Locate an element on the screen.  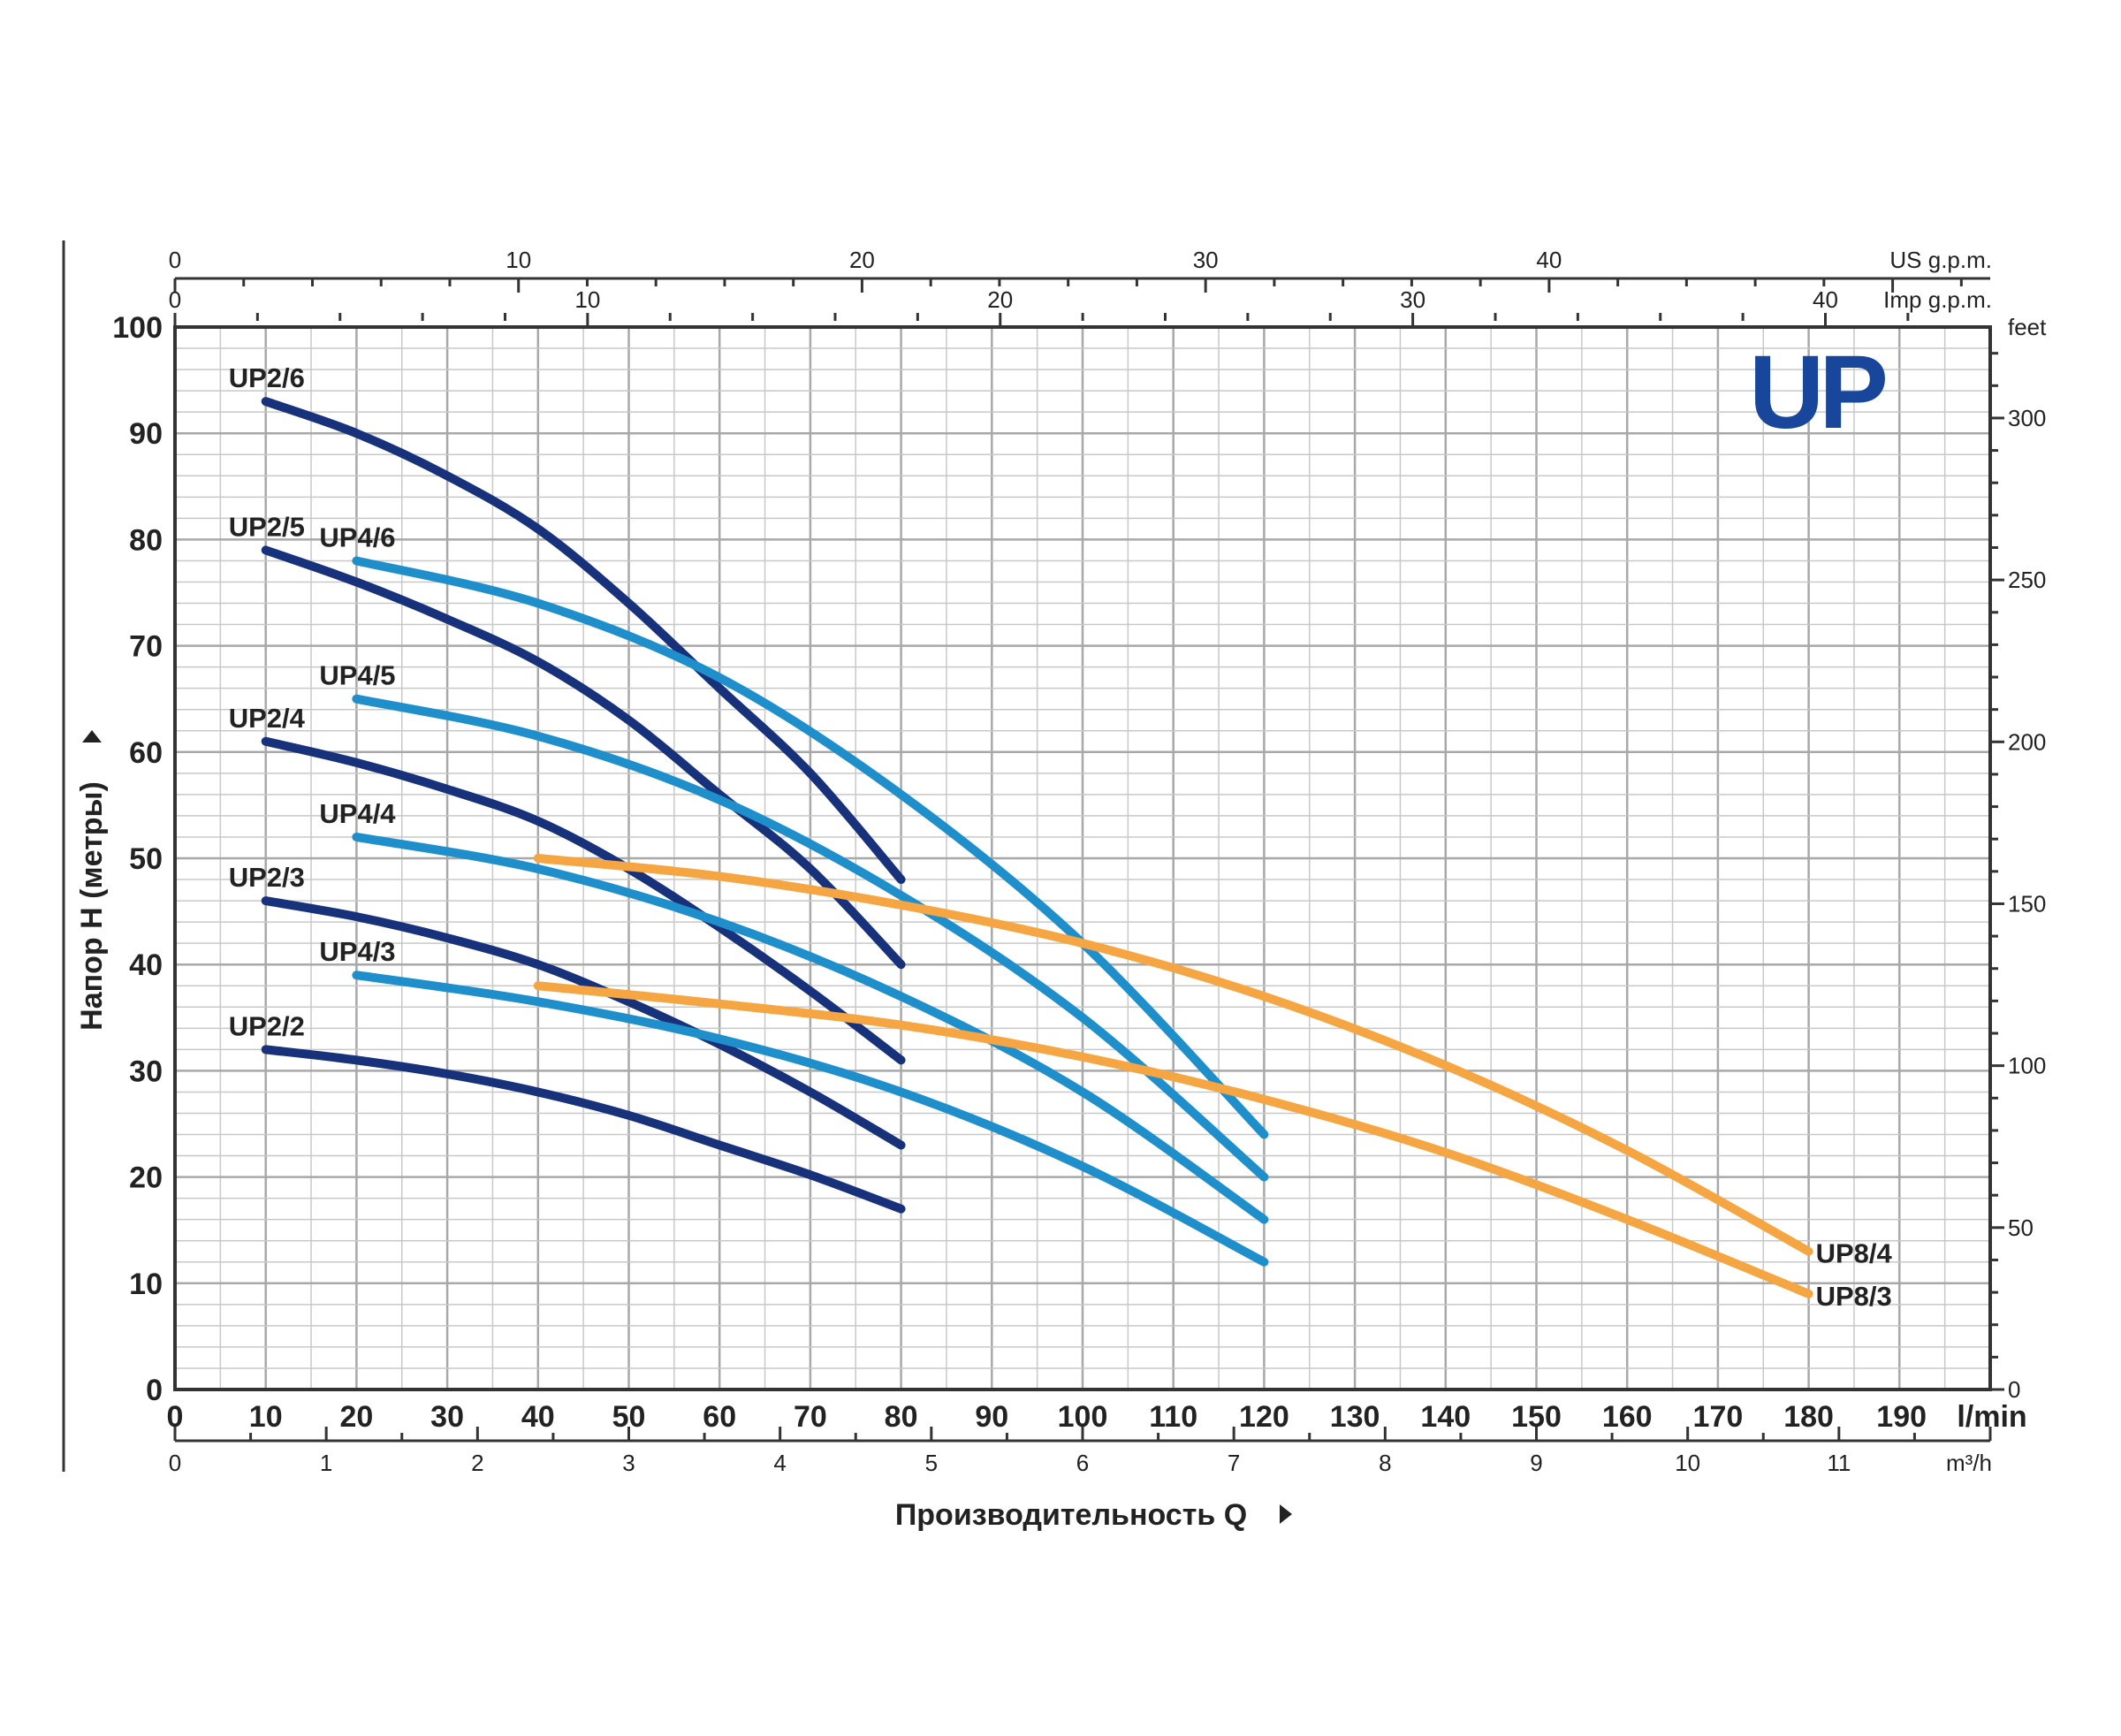
m3h-tick-label: 4 is located at coordinates (779, 1463).